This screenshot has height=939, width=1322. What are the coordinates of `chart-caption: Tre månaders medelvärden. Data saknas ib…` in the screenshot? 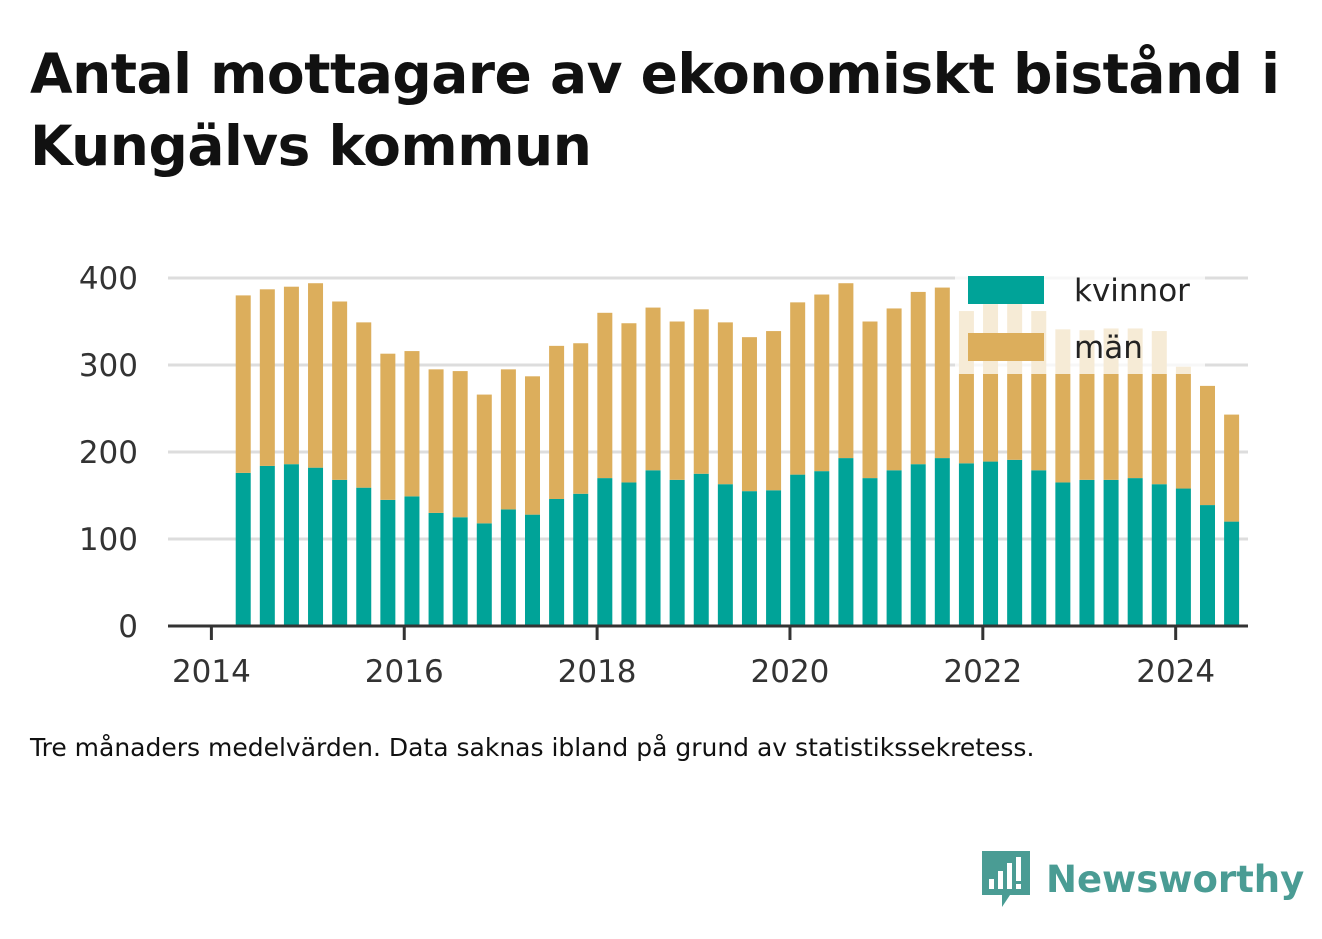 It's located at (532, 747).